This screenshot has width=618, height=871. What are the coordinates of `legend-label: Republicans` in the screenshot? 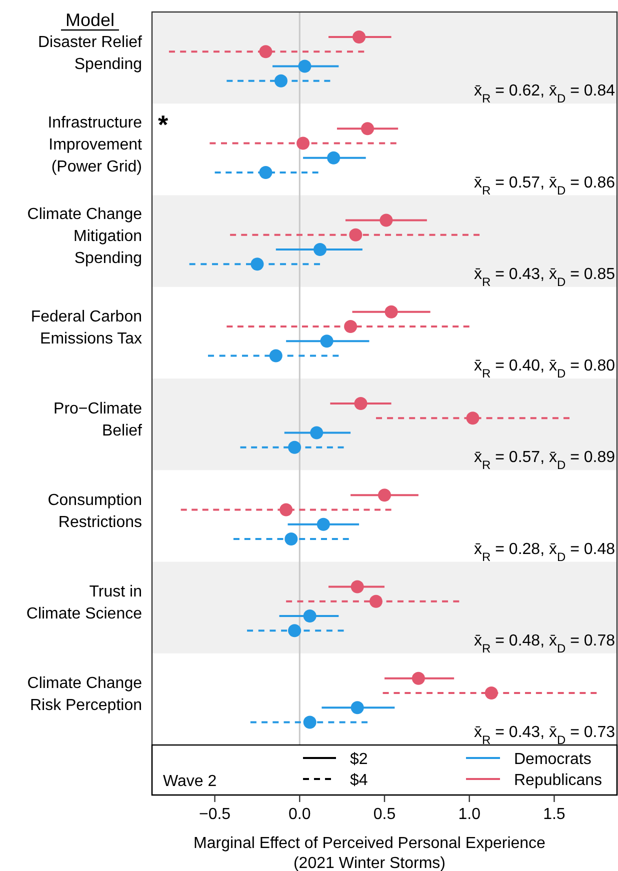 It's located at (558, 780).